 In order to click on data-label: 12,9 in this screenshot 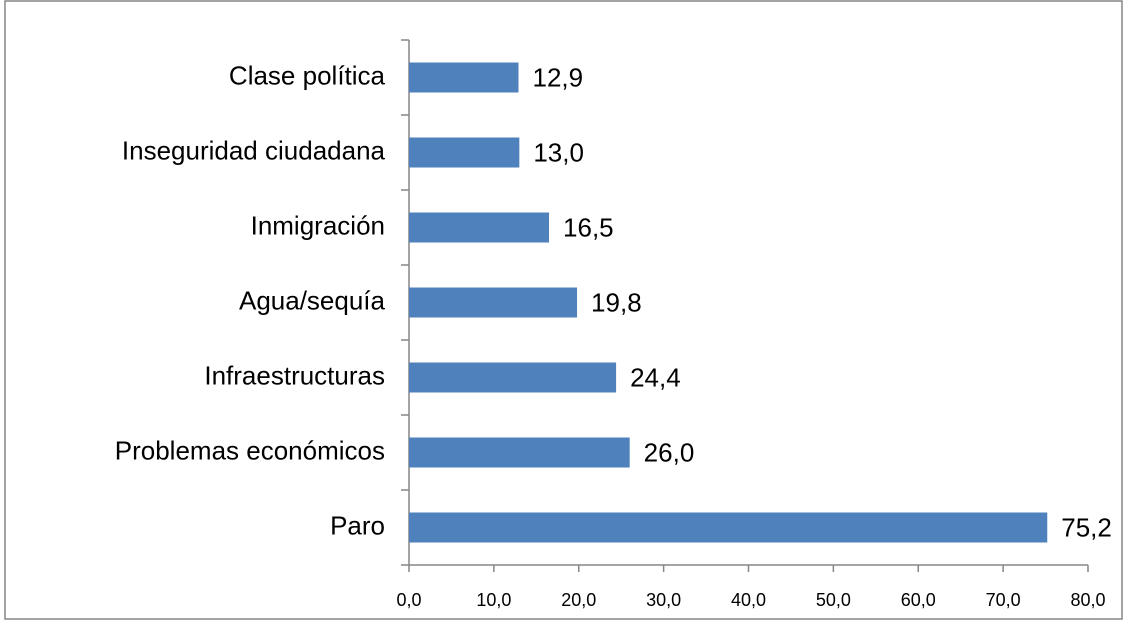, I will do `click(557, 77)`.